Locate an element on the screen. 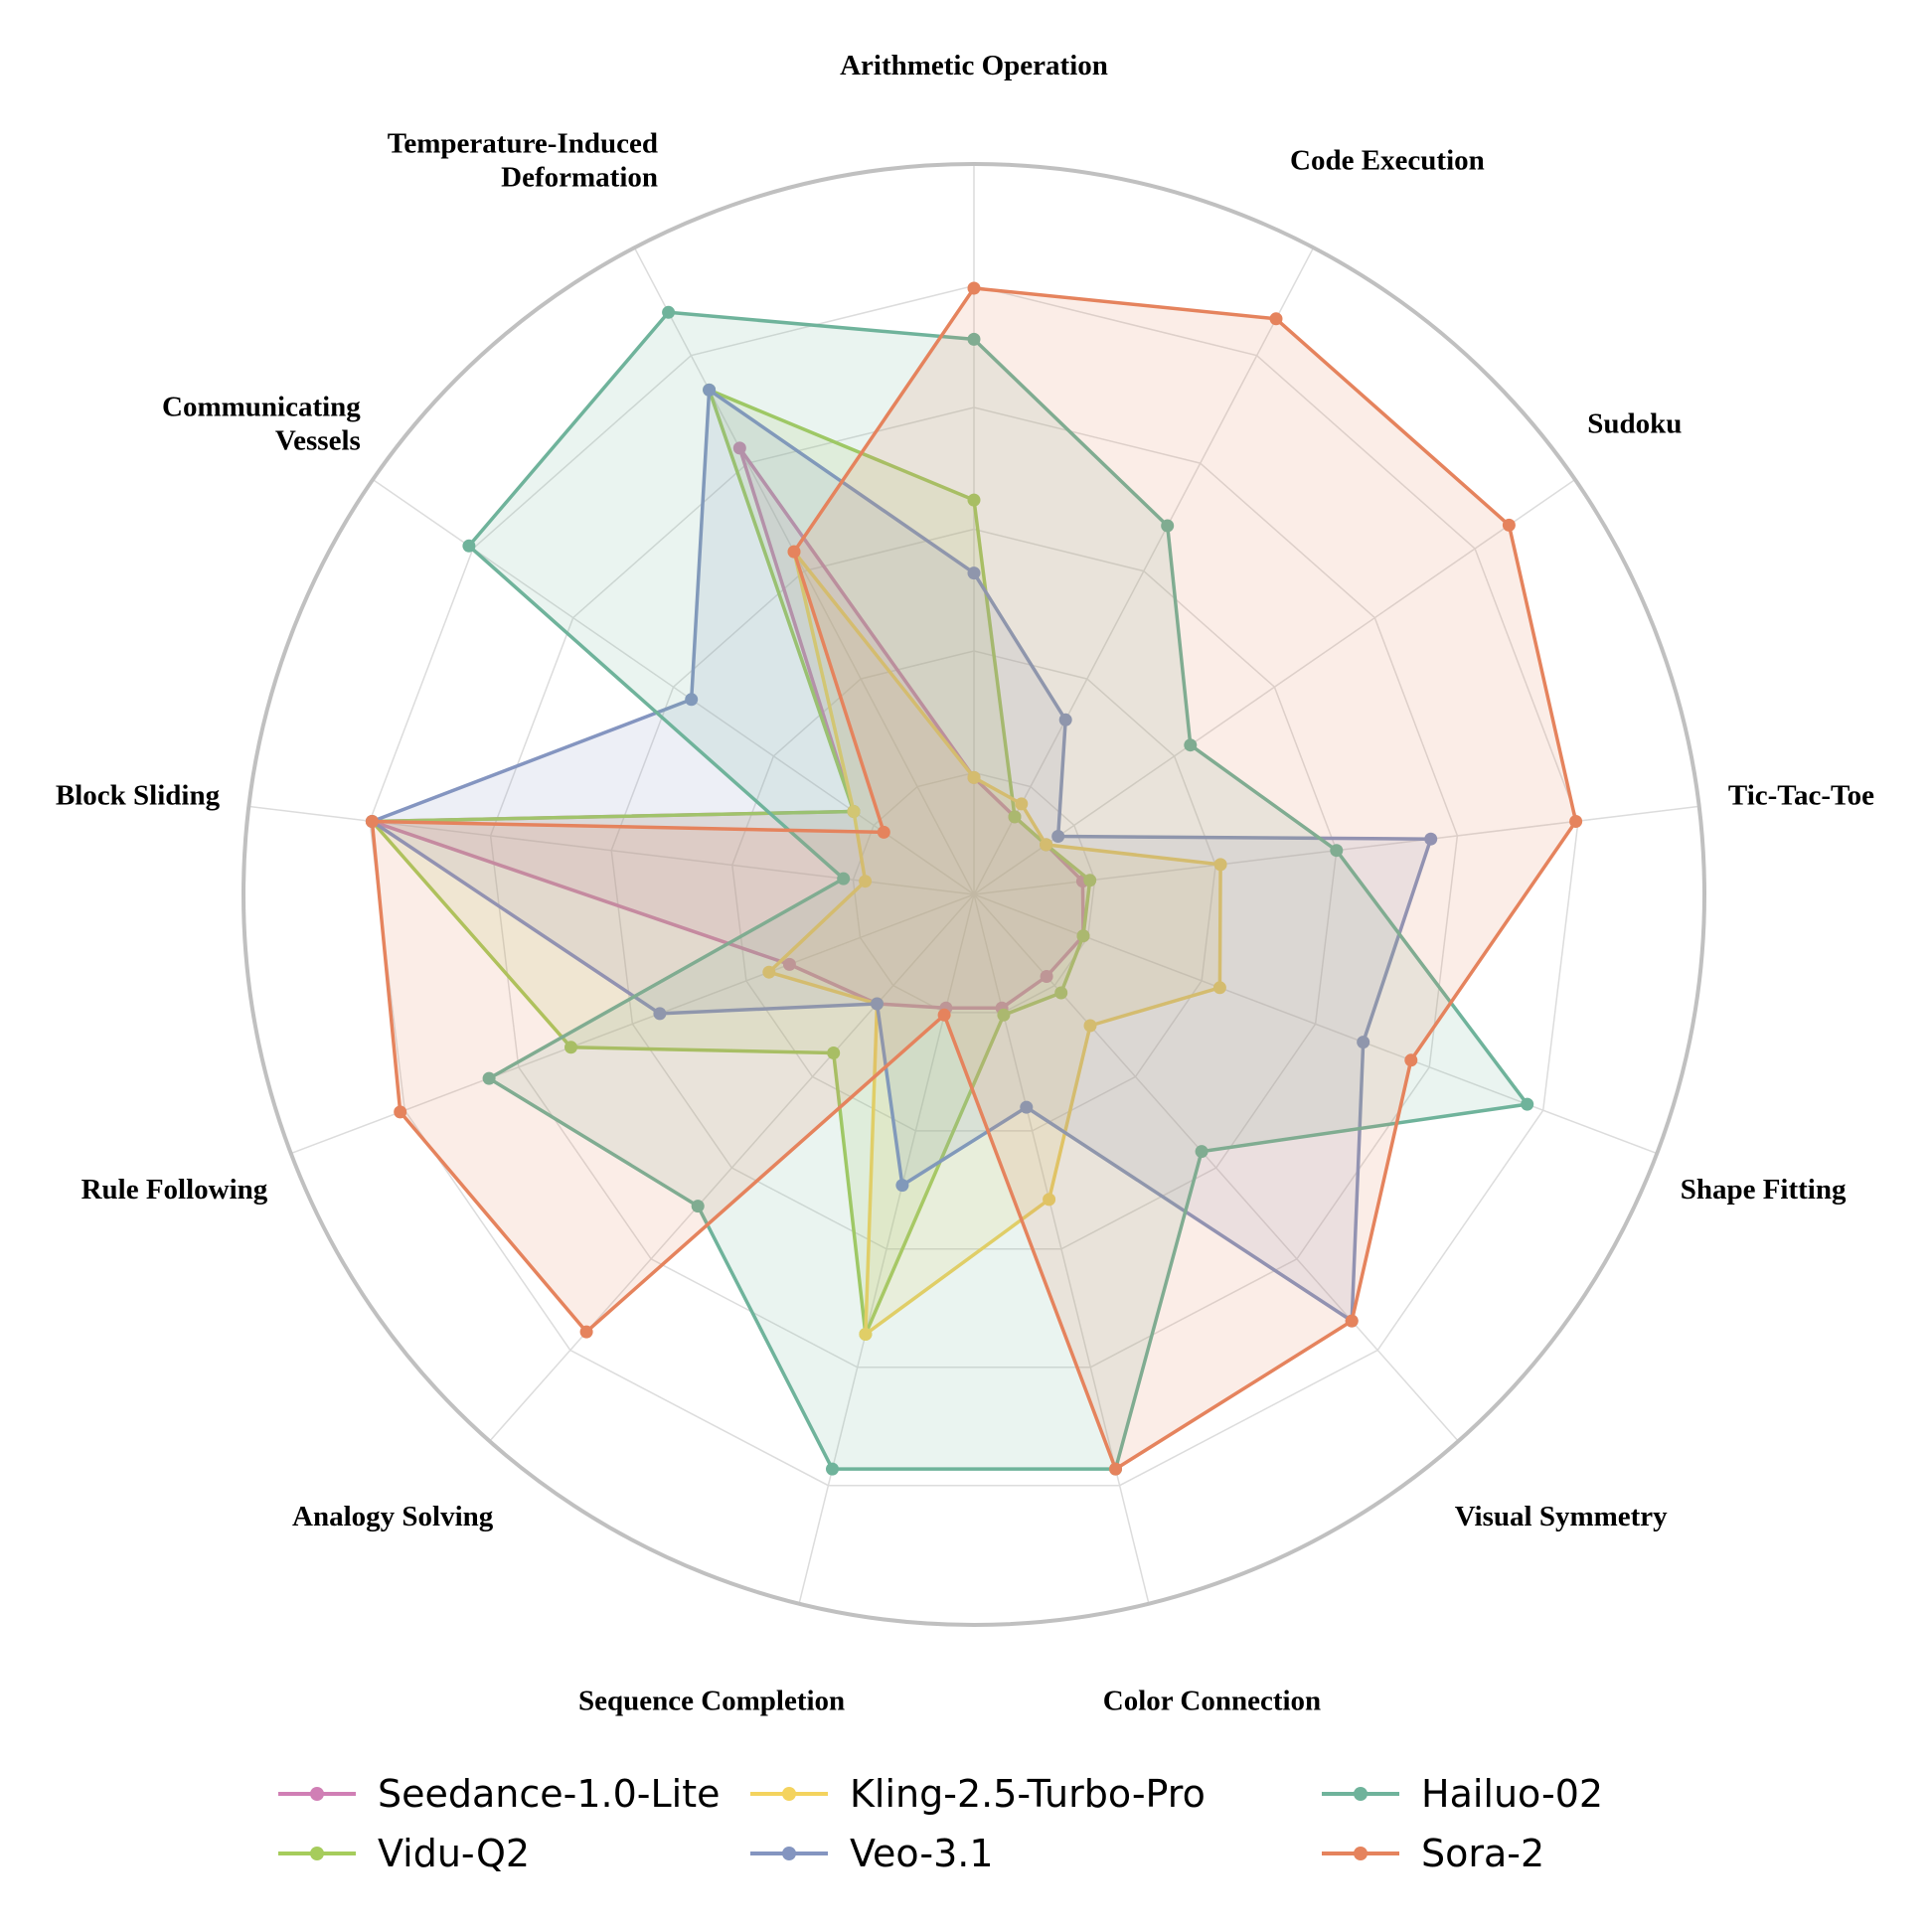 Image resolution: width=1932 pixels, height=1932 pixels. axis-label-line: Shape Fitting is located at coordinates (1764, 1190).